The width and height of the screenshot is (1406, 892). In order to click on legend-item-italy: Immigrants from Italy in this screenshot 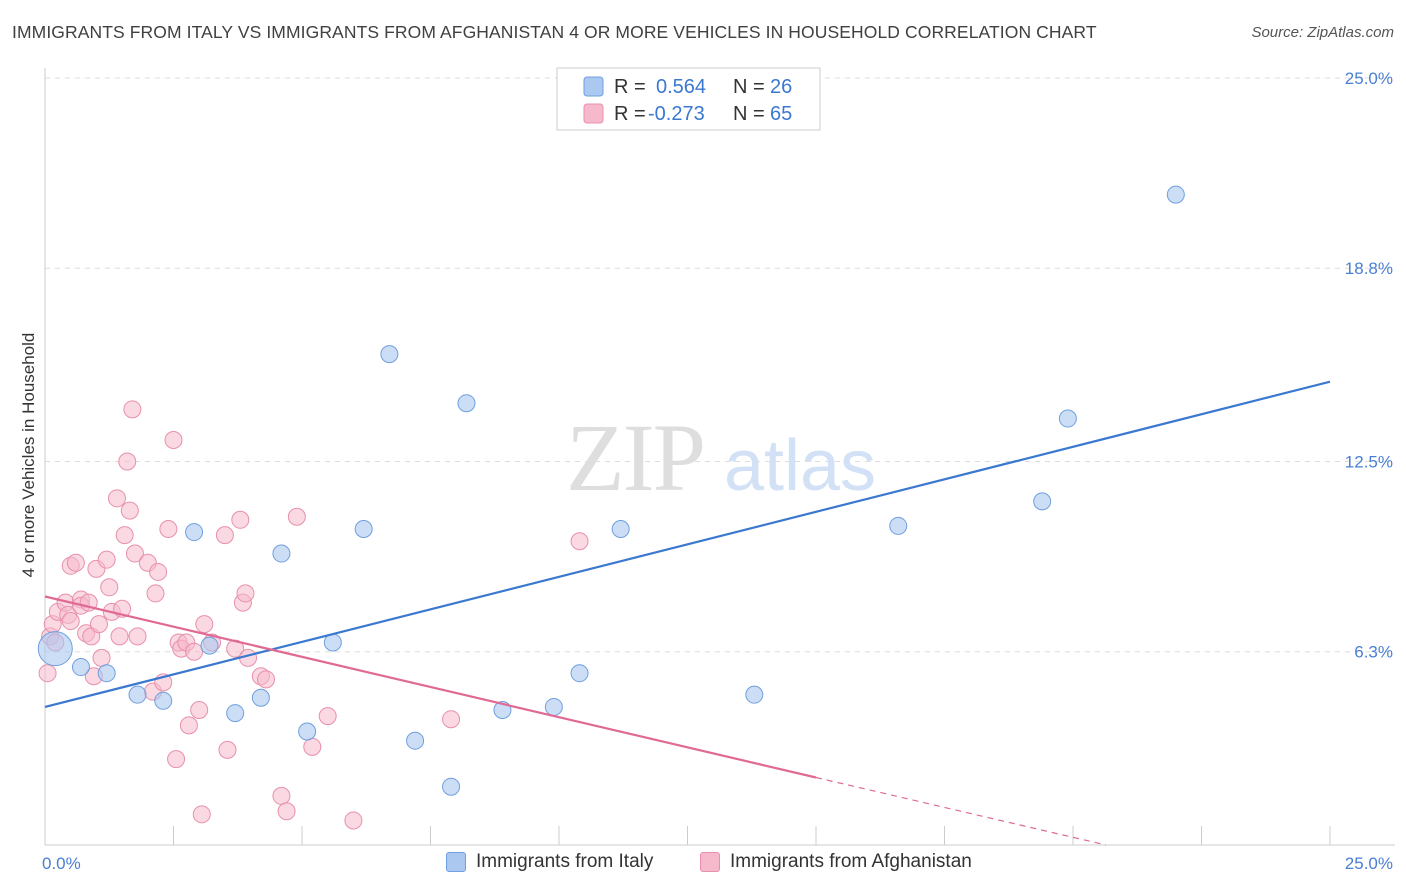, I will do `click(549, 862)`.